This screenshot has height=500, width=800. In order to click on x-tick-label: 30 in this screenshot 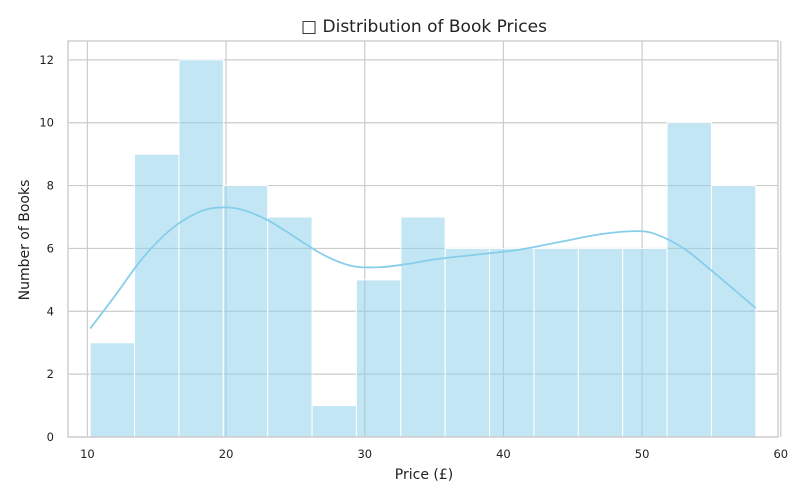, I will do `click(364, 454)`.